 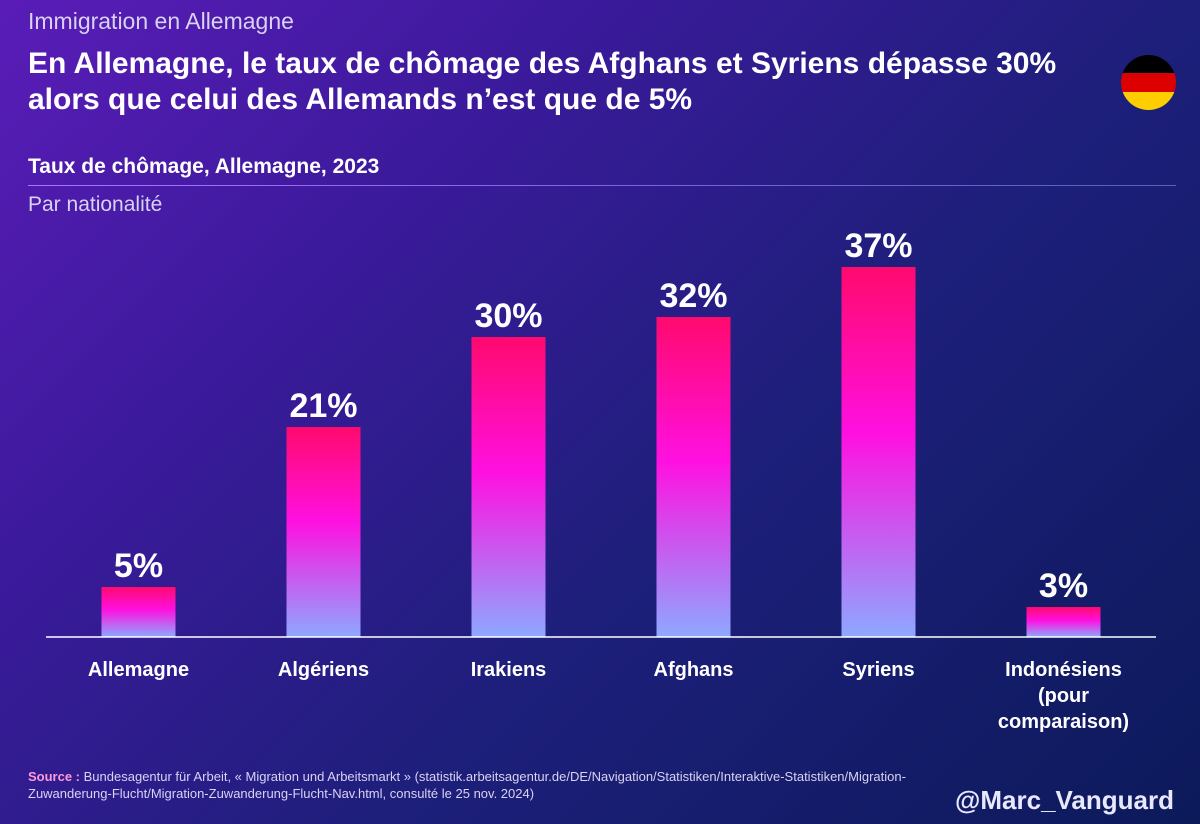 What do you see at coordinates (54, 776) in the screenshot?
I see `source-label: Source :` at bounding box center [54, 776].